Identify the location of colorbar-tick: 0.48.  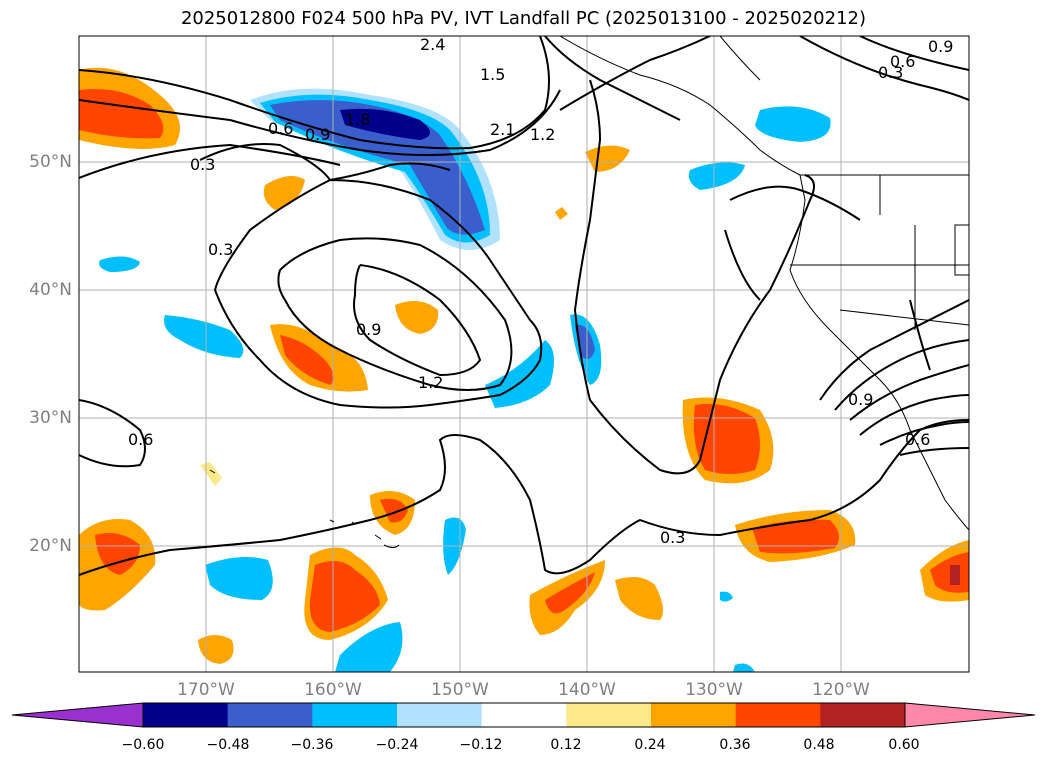
(819, 745).